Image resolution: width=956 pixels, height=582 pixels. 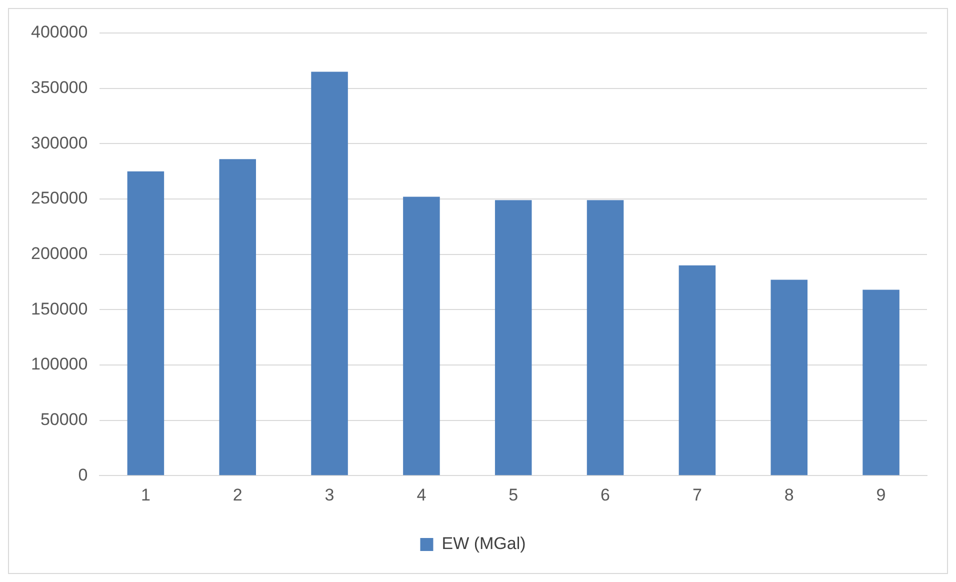 What do you see at coordinates (59, 364) in the screenshot?
I see `y-tick-label: 100000` at bounding box center [59, 364].